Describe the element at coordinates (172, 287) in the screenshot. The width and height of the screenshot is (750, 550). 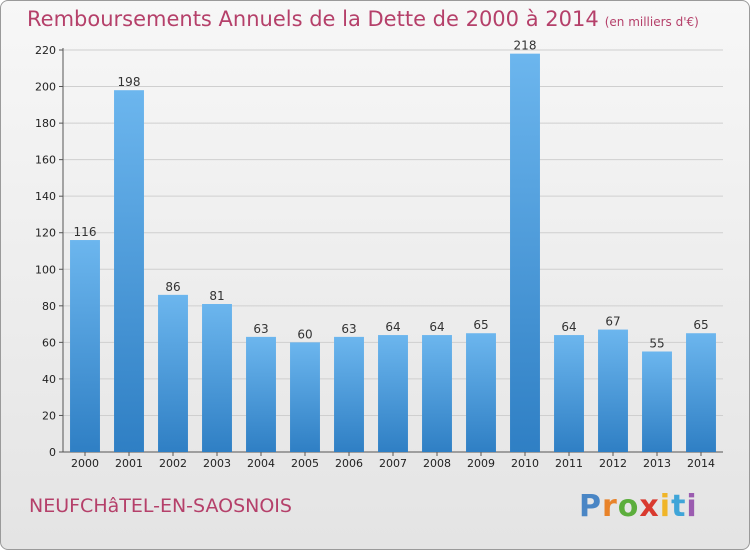
I see `bar-value-label: 86` at that location.